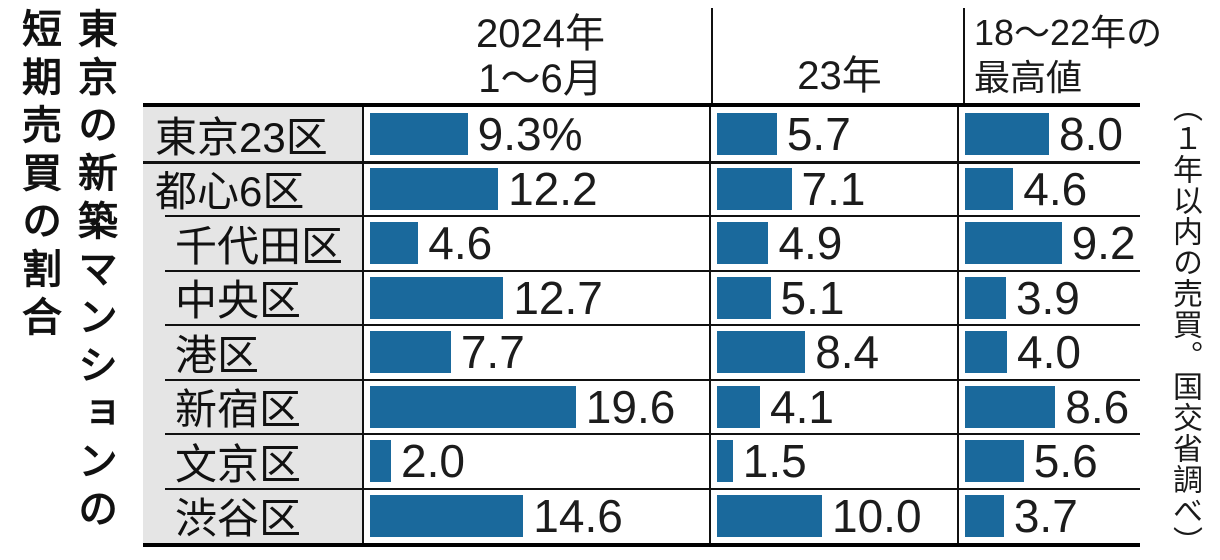  I want to click on cell-2018-22-max: 4.6, so click(1049, 189).